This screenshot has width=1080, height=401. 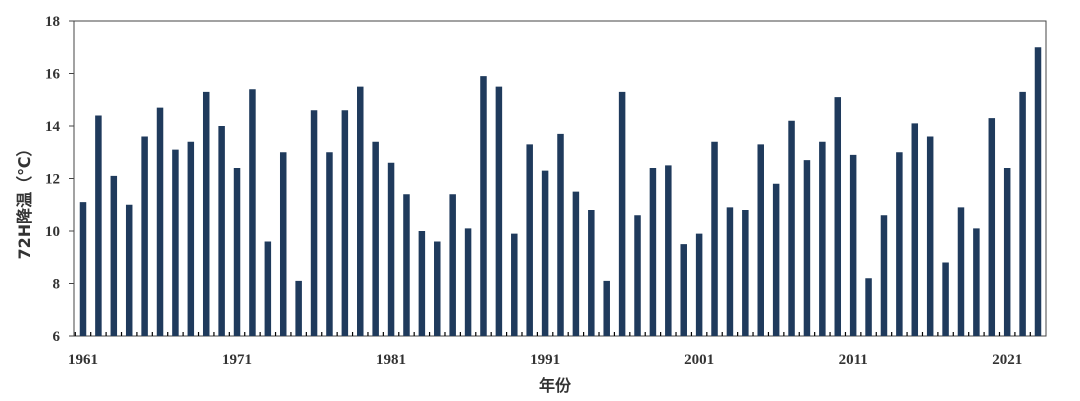 I want to click on bar-2018, so click(x=961, y=271).